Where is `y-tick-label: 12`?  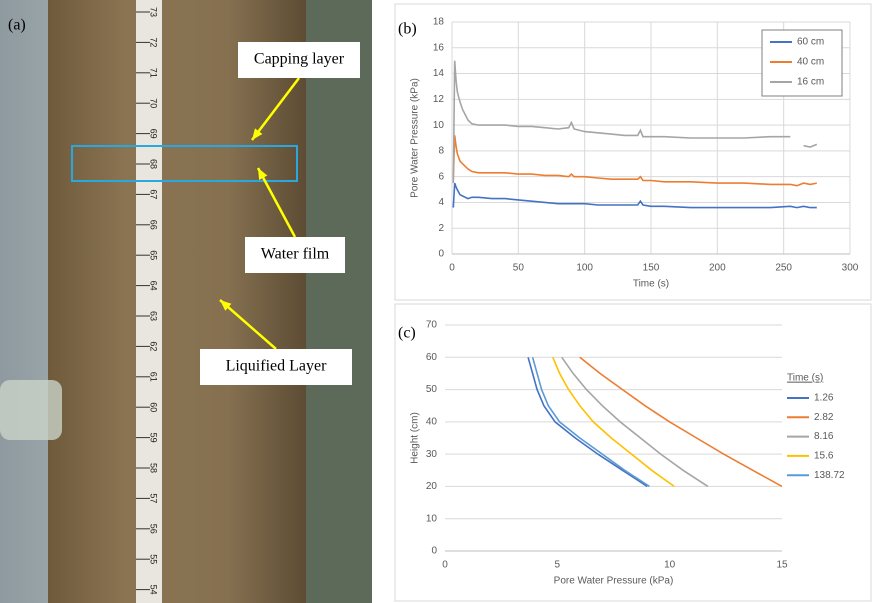
y-tick-label: 12 is located at coordinates (439, 99).